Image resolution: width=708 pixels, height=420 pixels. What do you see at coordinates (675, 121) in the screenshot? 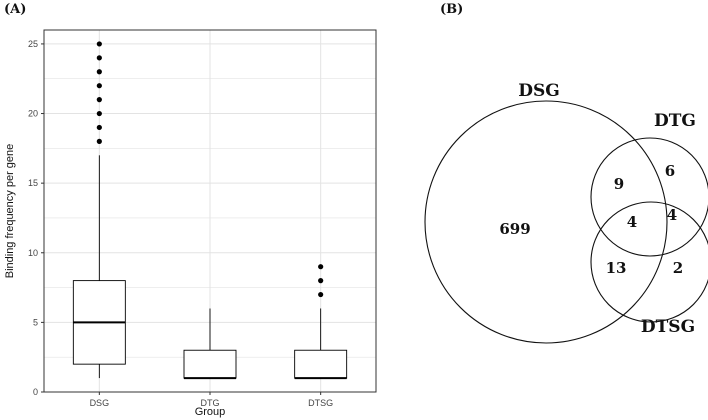
I see `set-label-dtg: DTG` at bounding box center [675, 121].